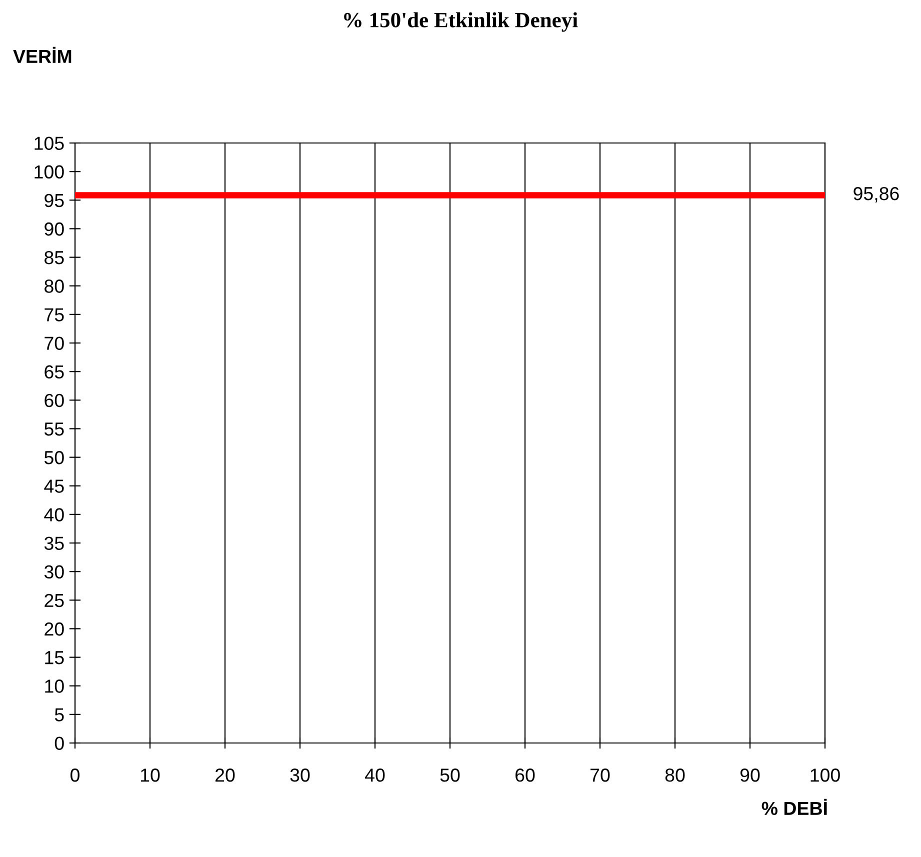  I want to click on y-tick-label: 40, so click(54, 515).